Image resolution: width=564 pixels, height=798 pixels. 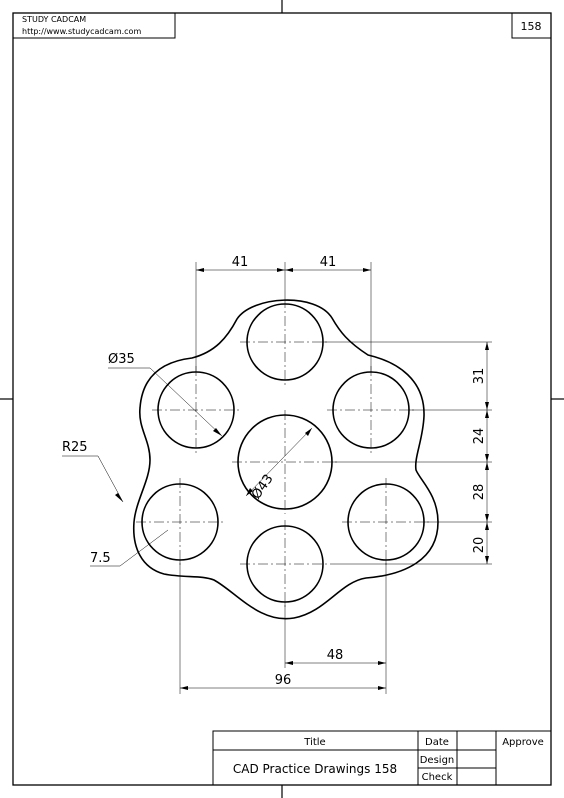 I want to click on title-block, so click(x=382, y=758).